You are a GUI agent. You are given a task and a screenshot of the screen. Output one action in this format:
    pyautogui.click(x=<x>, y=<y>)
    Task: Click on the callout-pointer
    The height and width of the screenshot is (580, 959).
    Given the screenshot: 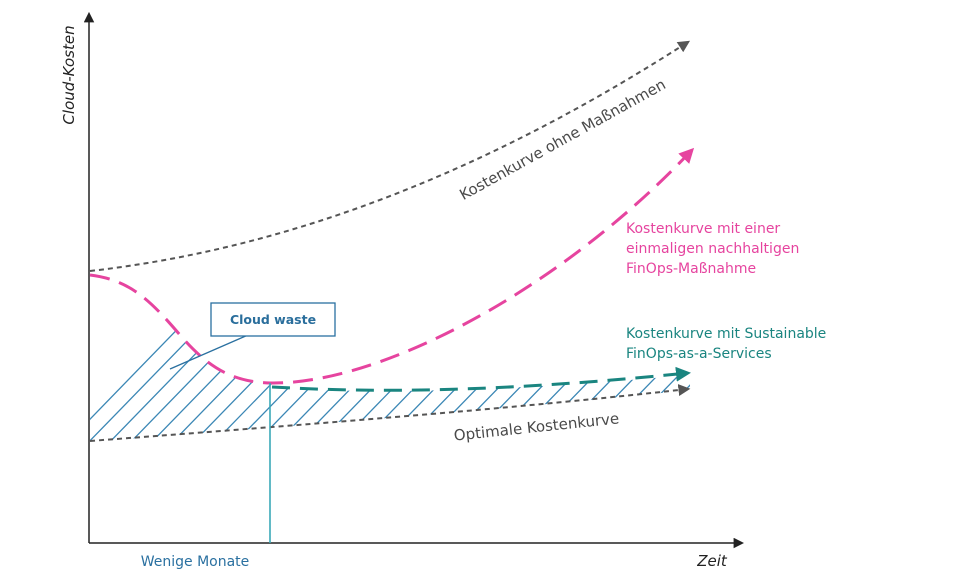 What is the action you would take?
    pyautogui.click(x=209, y=352)
    